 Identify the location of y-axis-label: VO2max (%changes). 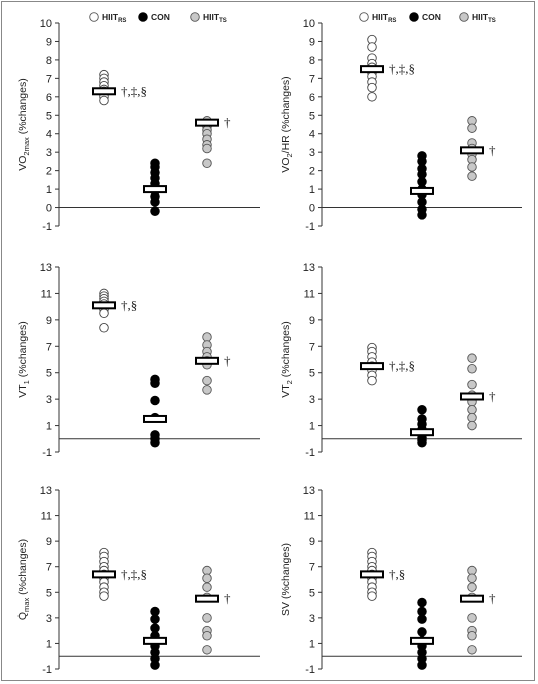
(24, 124).